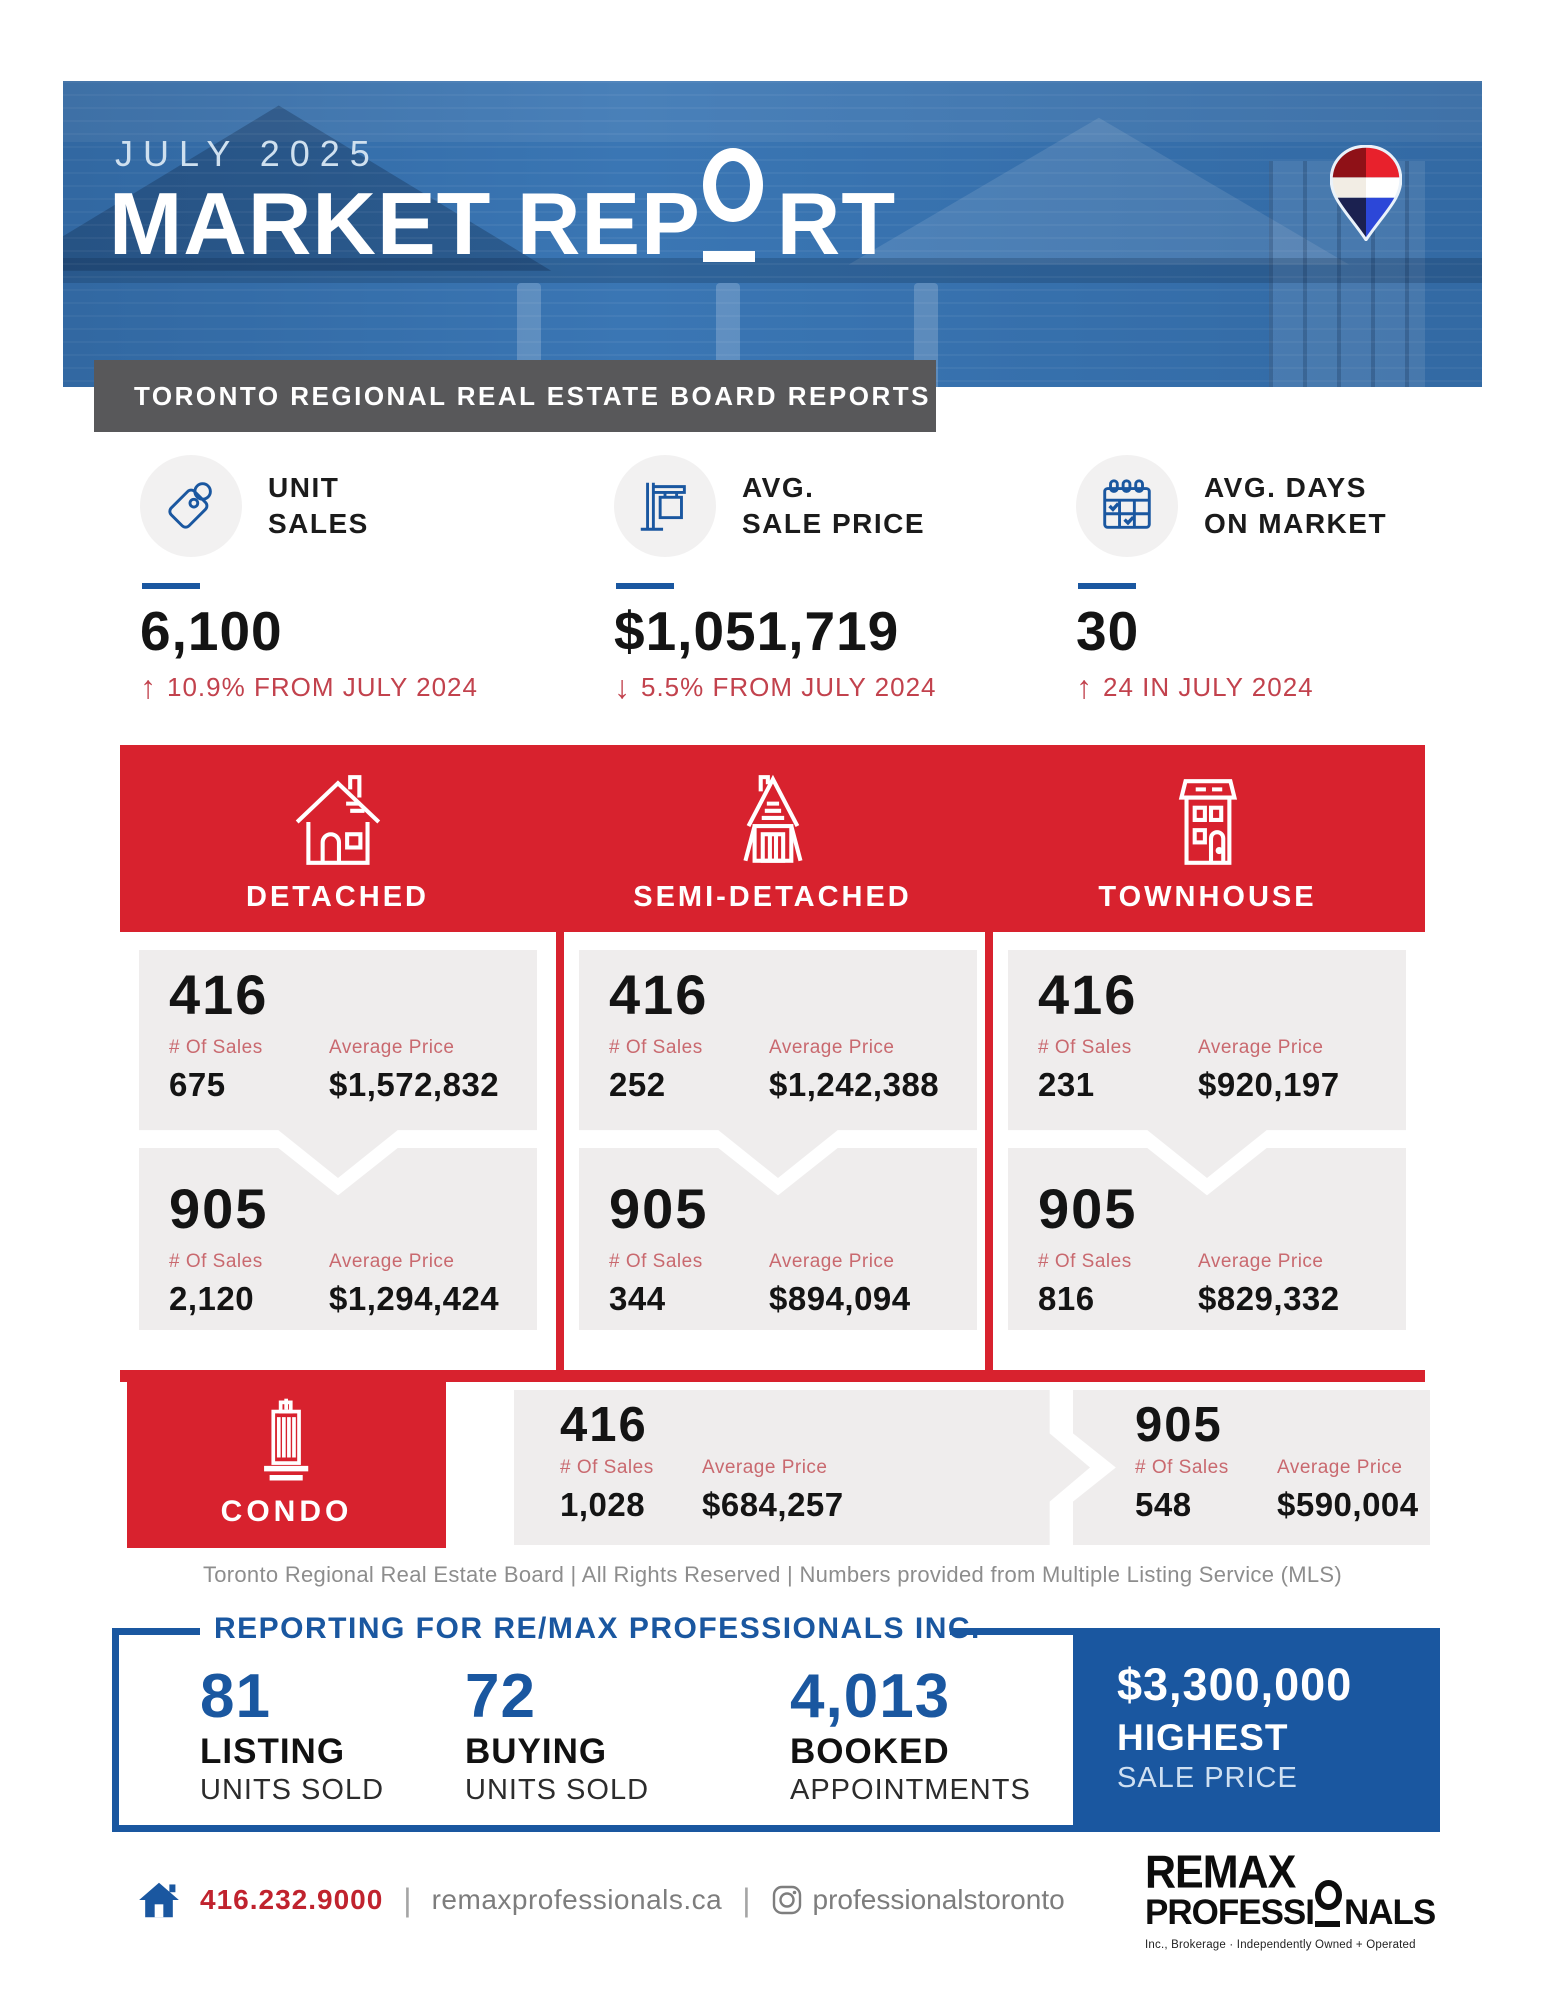  Describe the element at coordinates (938, 1899) in the screenshot. I see `instagram-handle: professionalstoronto` at that location.